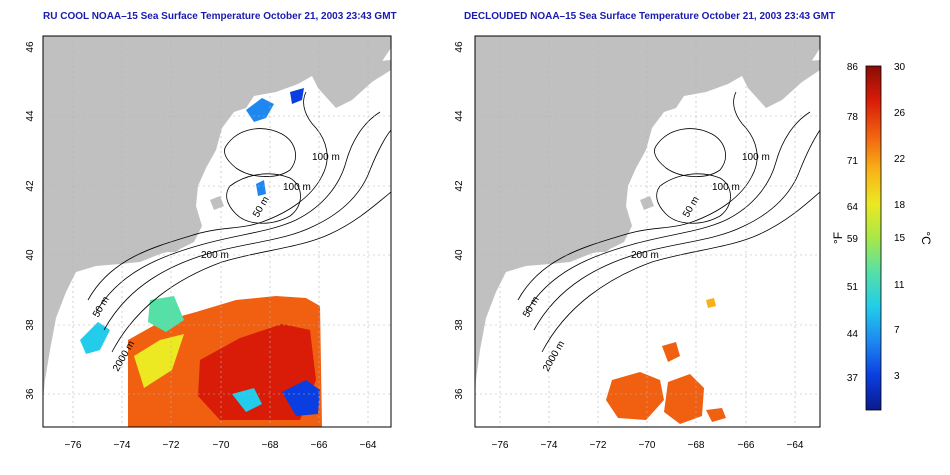 This screenshot has width=950, height=475. What do you see at coordinates (270, 445) in the screenshot?
I see `left-lon-tick: −68` at bounding box center [270, 445].